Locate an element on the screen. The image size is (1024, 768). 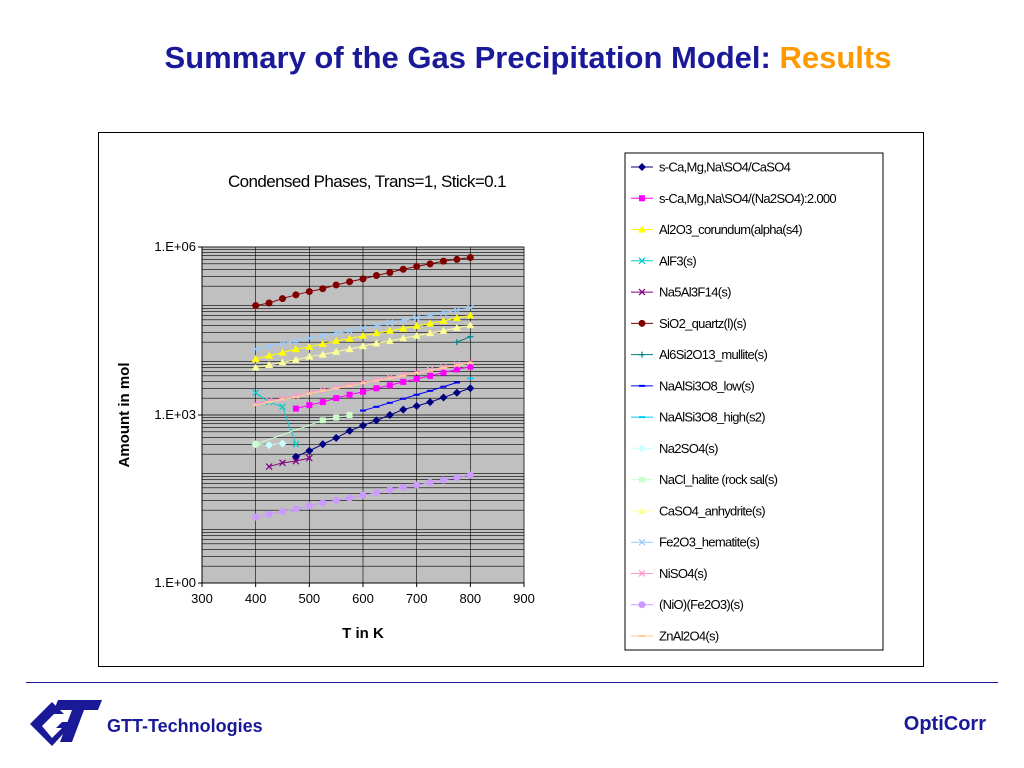
legend-label-3: AlF3(s) is located at coordinates (677, 260).